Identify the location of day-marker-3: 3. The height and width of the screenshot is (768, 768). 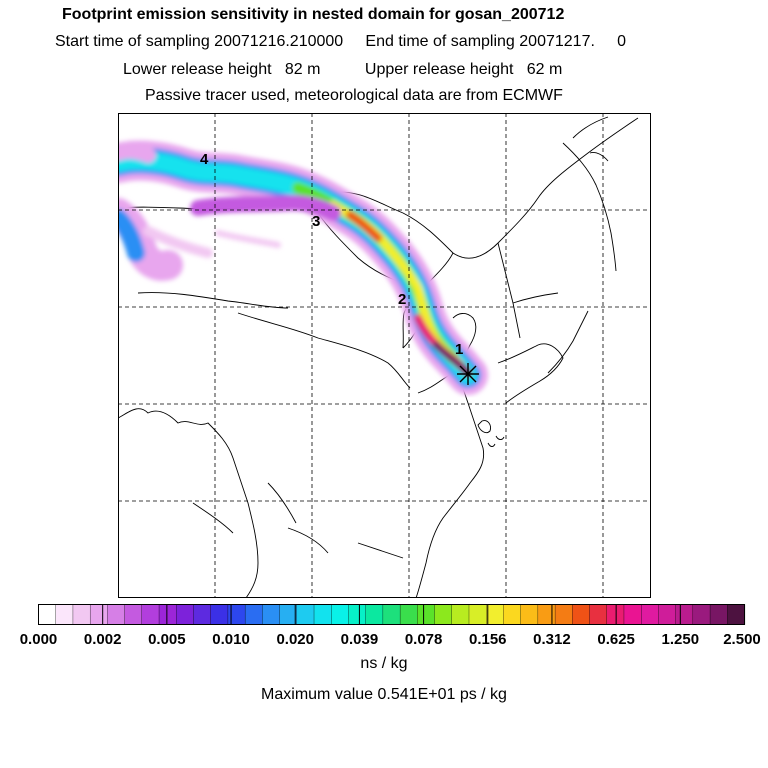
(316, 221).